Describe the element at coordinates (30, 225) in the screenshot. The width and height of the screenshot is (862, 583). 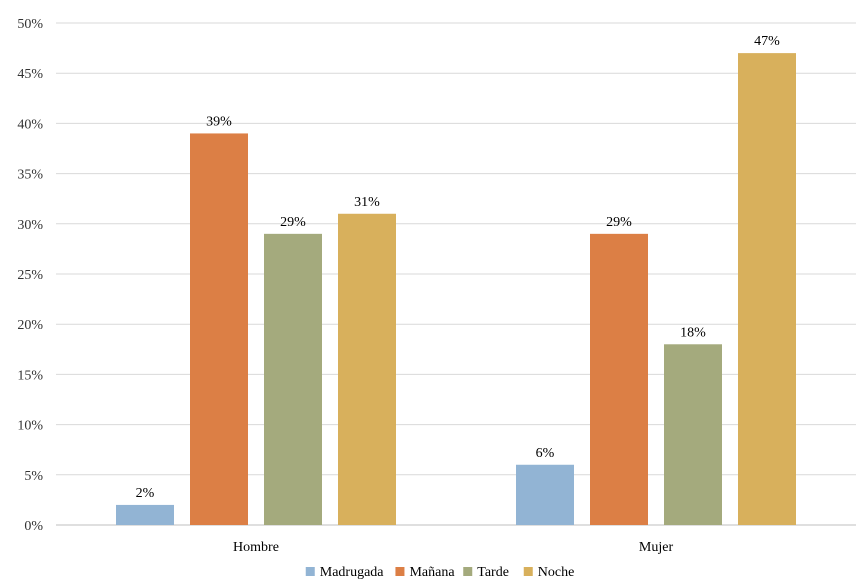
I see `y-tick-label: 30%` at that location.